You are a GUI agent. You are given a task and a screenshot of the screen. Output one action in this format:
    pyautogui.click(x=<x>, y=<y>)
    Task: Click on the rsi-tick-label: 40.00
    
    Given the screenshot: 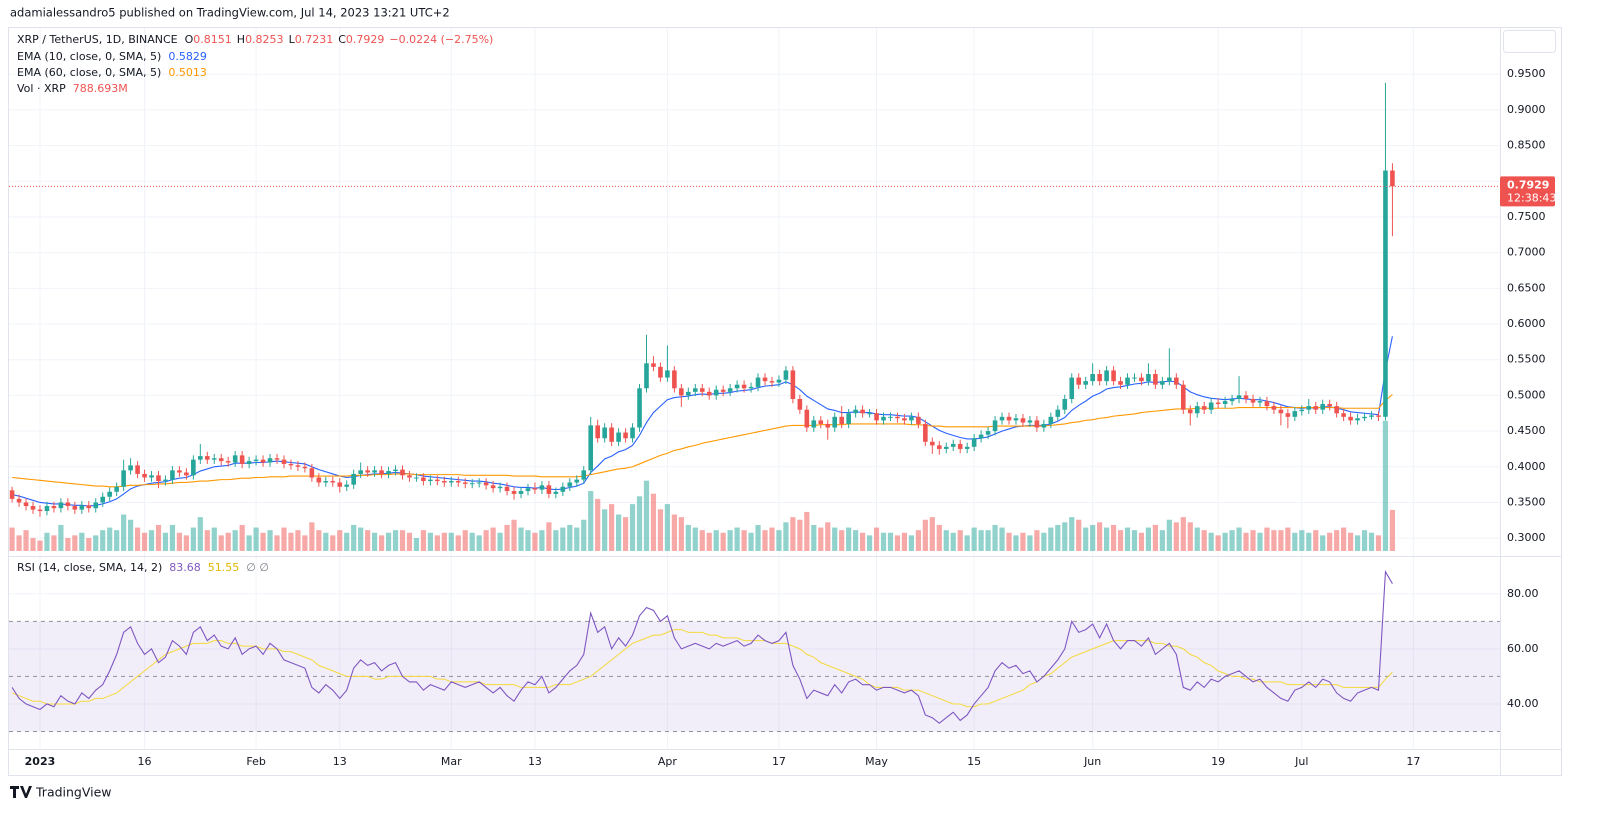 What is the action you would take?
    pyautogui.click(x=1523, y=703)
    